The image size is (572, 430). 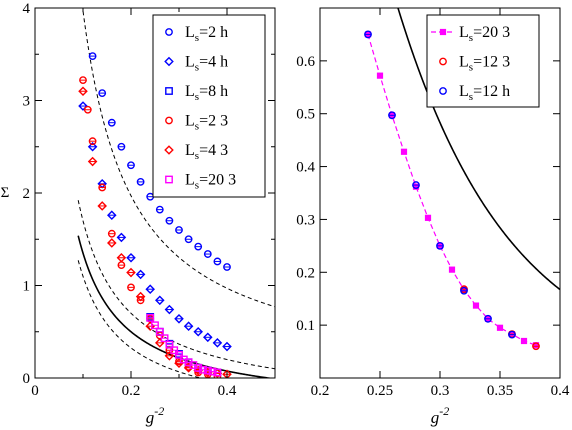 I want to click on y-tick-label: 4, so click(x=27, y=9).